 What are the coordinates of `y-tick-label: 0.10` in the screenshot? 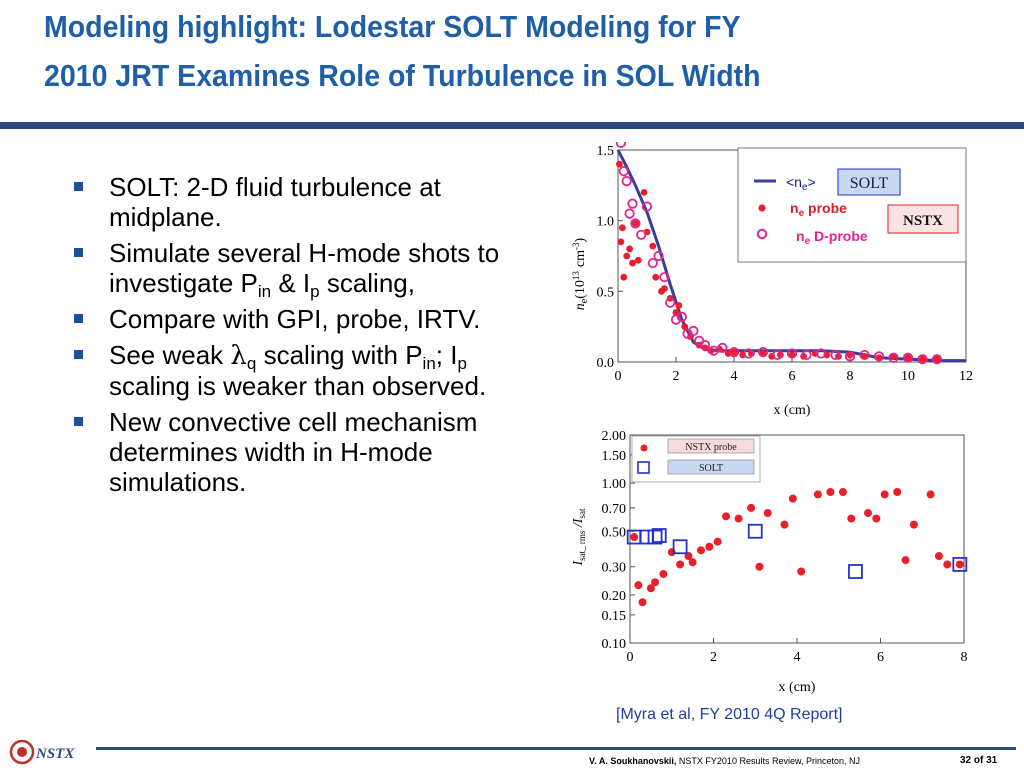 It's located at (614, 644).